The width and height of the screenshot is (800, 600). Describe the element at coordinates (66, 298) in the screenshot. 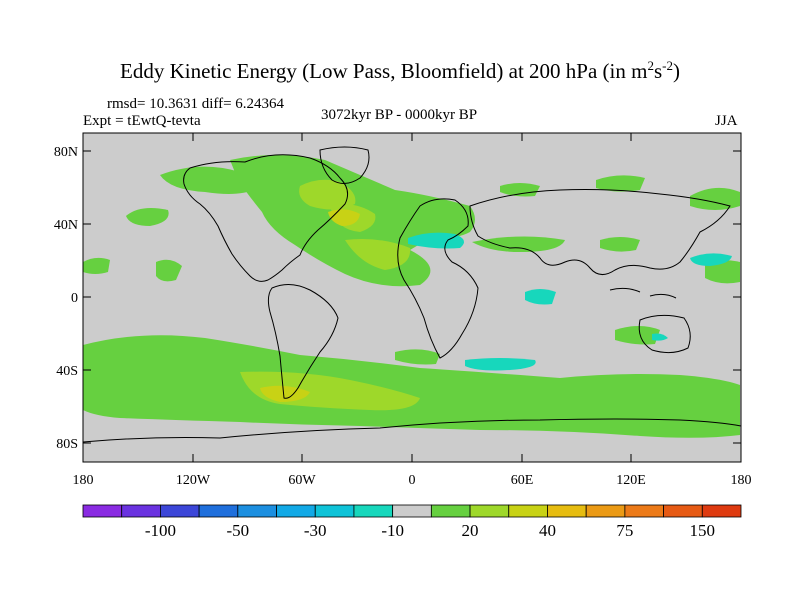

I see `lat-labels: 80N 40N 0 40S 80S` at that location.